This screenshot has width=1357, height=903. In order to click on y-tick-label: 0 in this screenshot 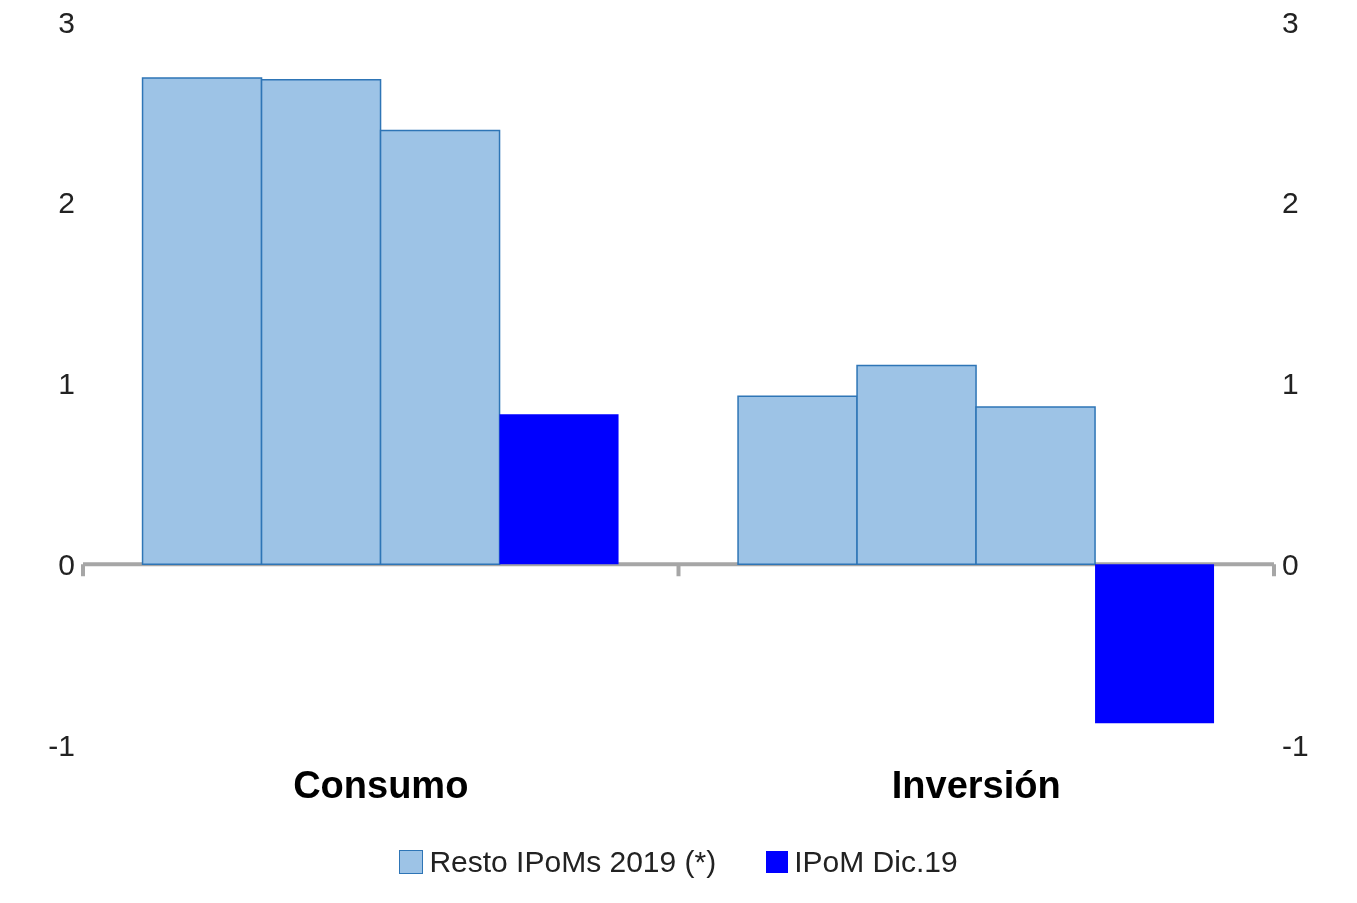, I will do `click(66, 564)`.